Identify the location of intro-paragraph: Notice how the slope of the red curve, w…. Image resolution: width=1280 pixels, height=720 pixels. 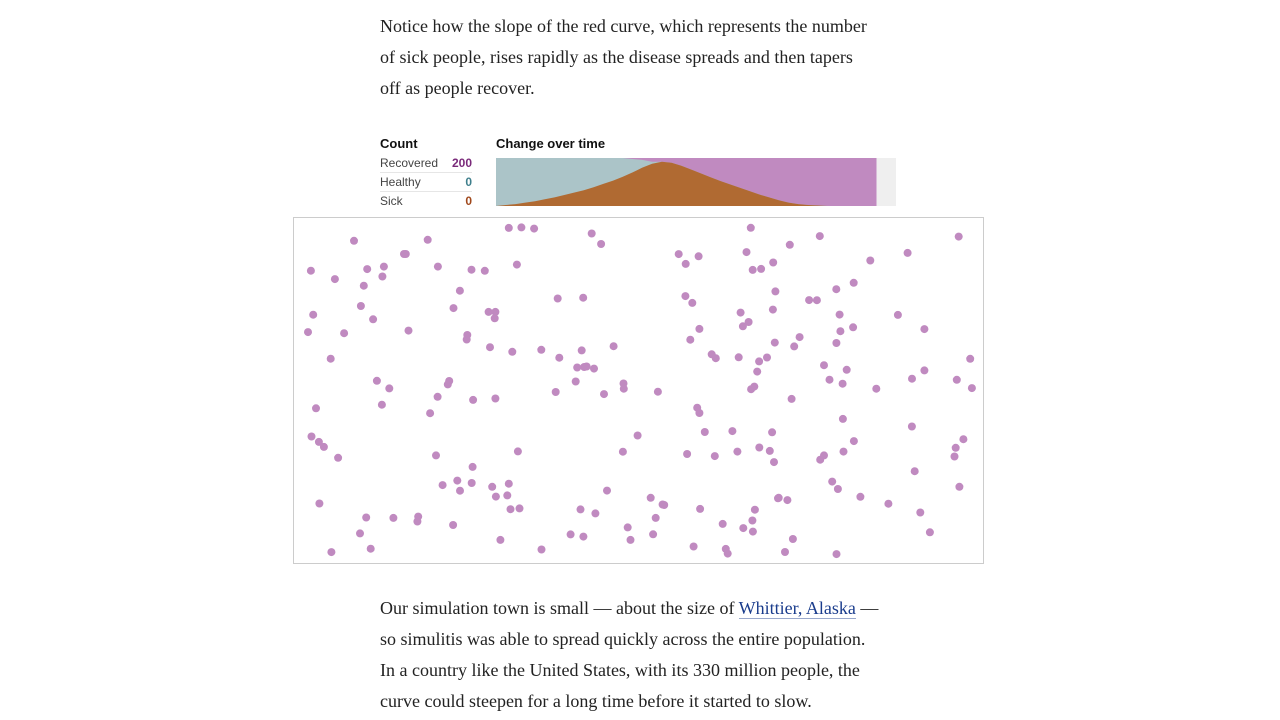
(650, 57).